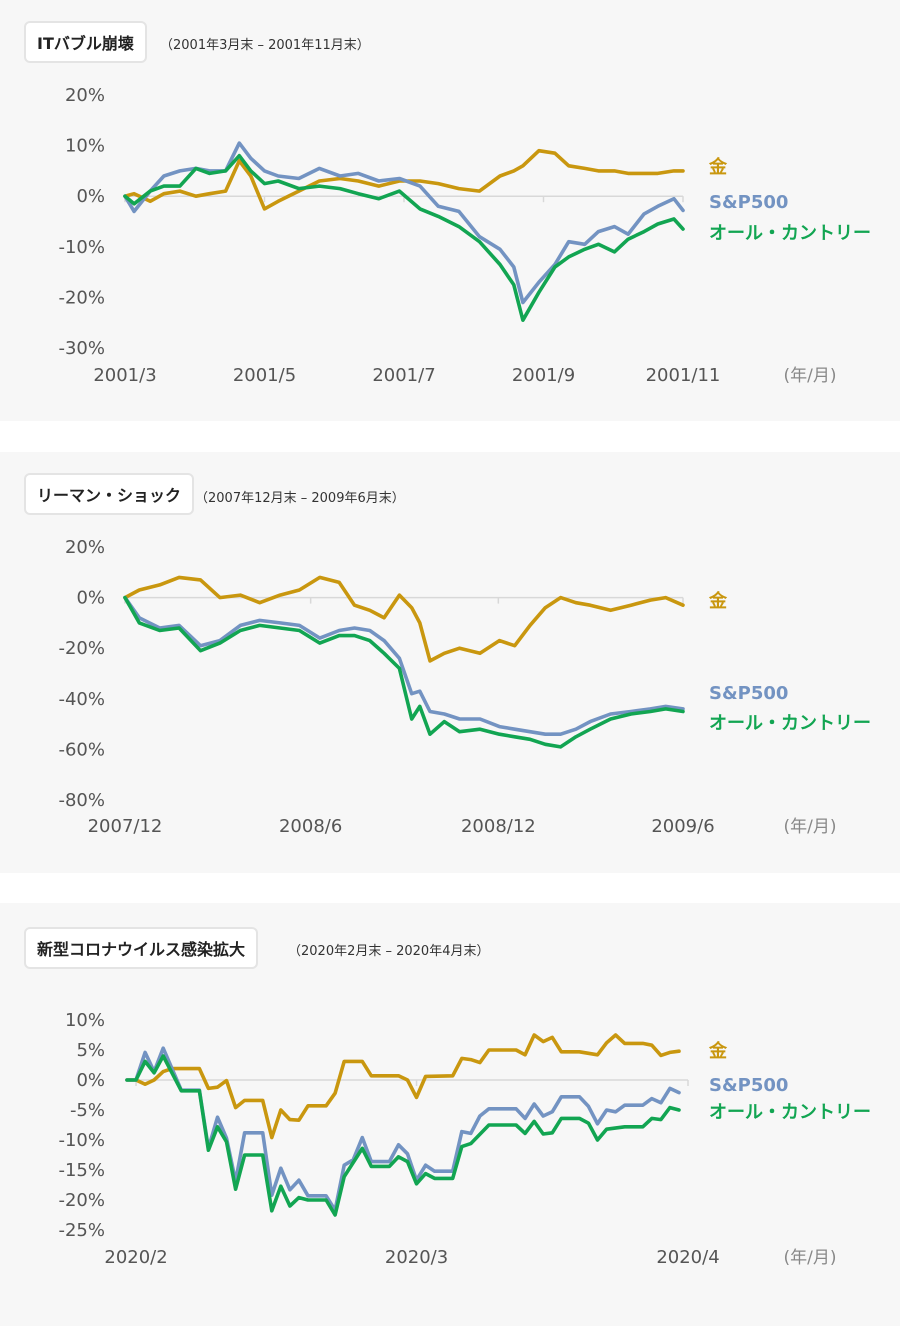 Image resolution: width=900 pixels, height=1326 pixels. What do you see at coordinates (265, 45) in the screenshot?
I see `chart-subtitle: （2001年3月末 – 2001年11月末）` at bounding box center [265, 45].